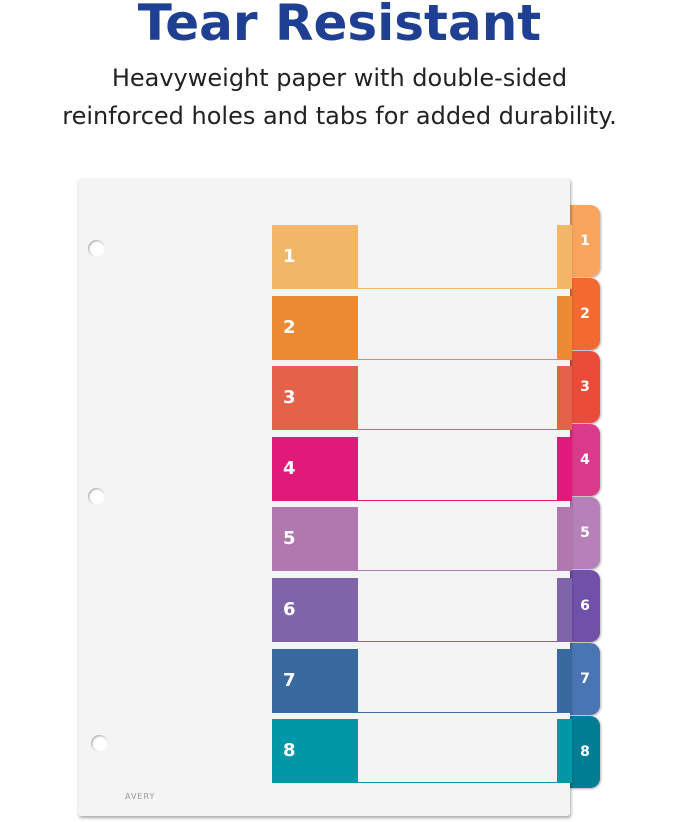 This screenshot has width=679, height=822. Describe the element at coordinates (339, 78) in the screenshot. I see `subheading-line-1: Heavyweight paper with double-sided` at that location.